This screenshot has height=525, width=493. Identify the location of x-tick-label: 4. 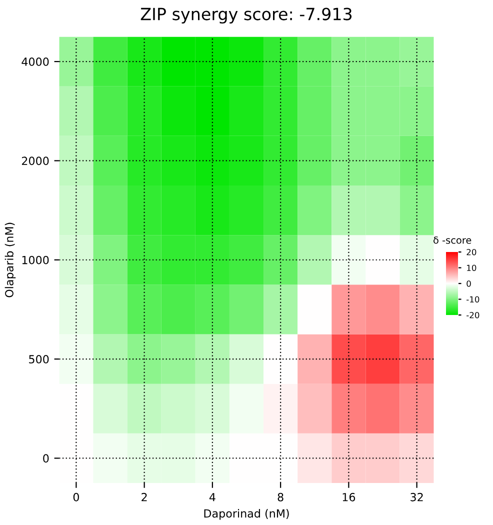
(212, 497).